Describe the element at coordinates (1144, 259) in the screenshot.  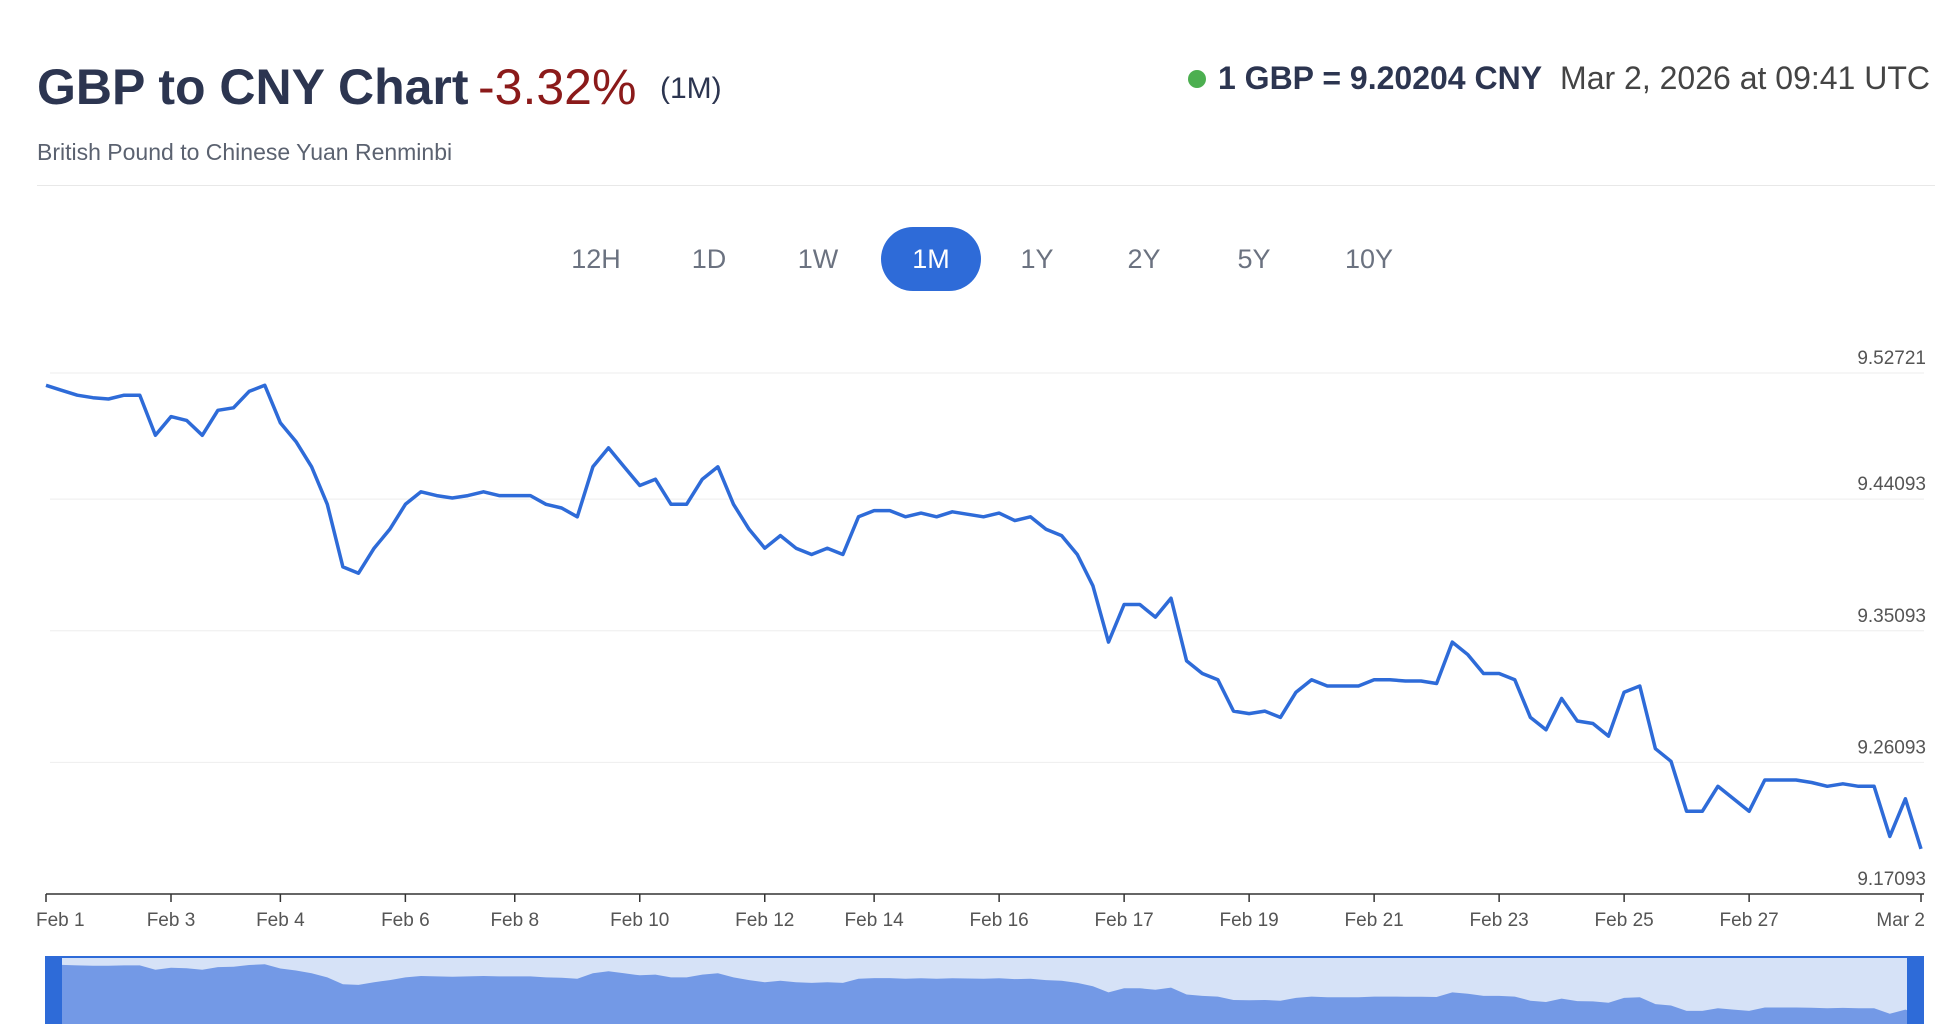
I see `range-button: 2Y` at that location.